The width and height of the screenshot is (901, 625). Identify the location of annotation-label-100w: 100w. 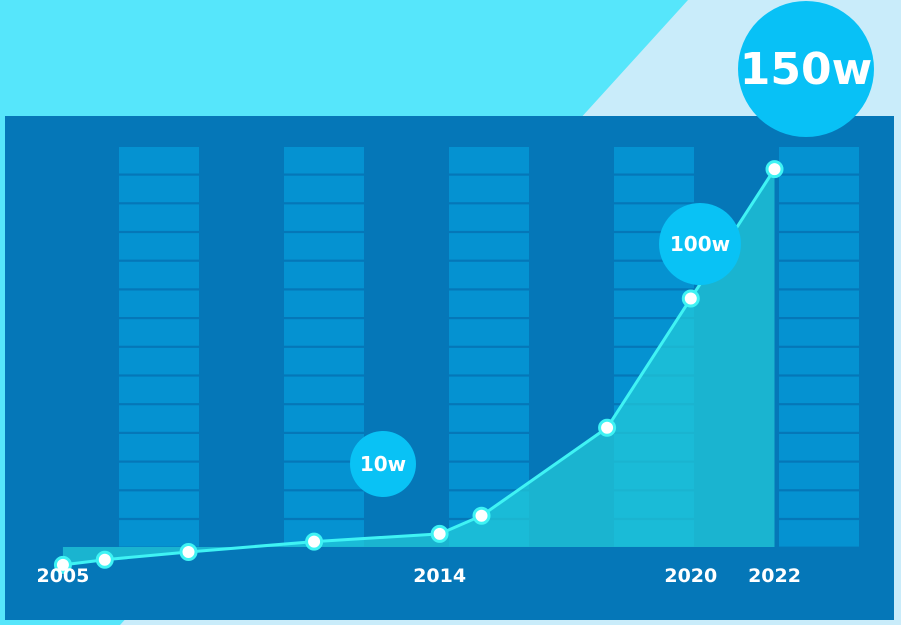
(700, 244).